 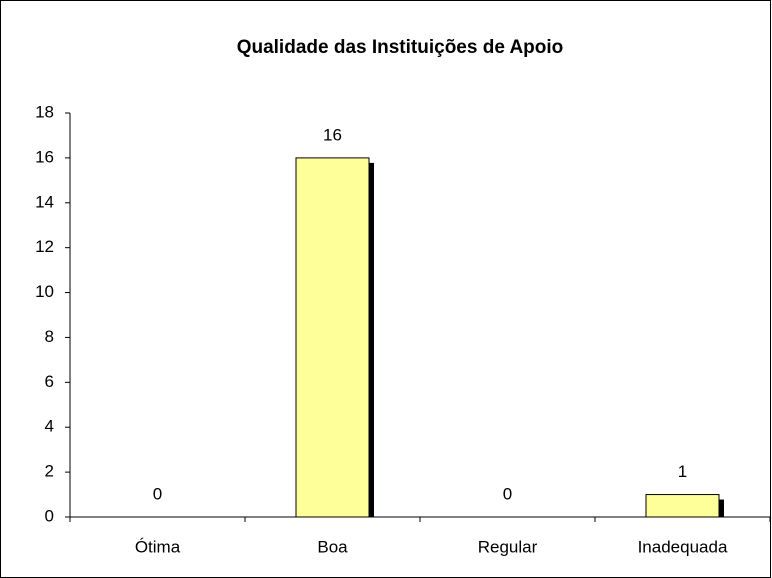 I want to click on x-tick-label: Inadequada, so click(x=683, y=546).